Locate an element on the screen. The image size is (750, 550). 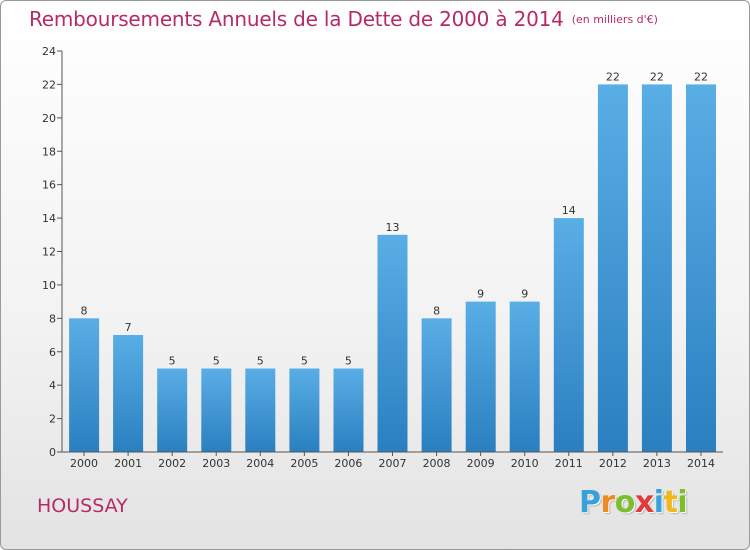
y-tick-label: 8 is located at coordinates (52, 318).